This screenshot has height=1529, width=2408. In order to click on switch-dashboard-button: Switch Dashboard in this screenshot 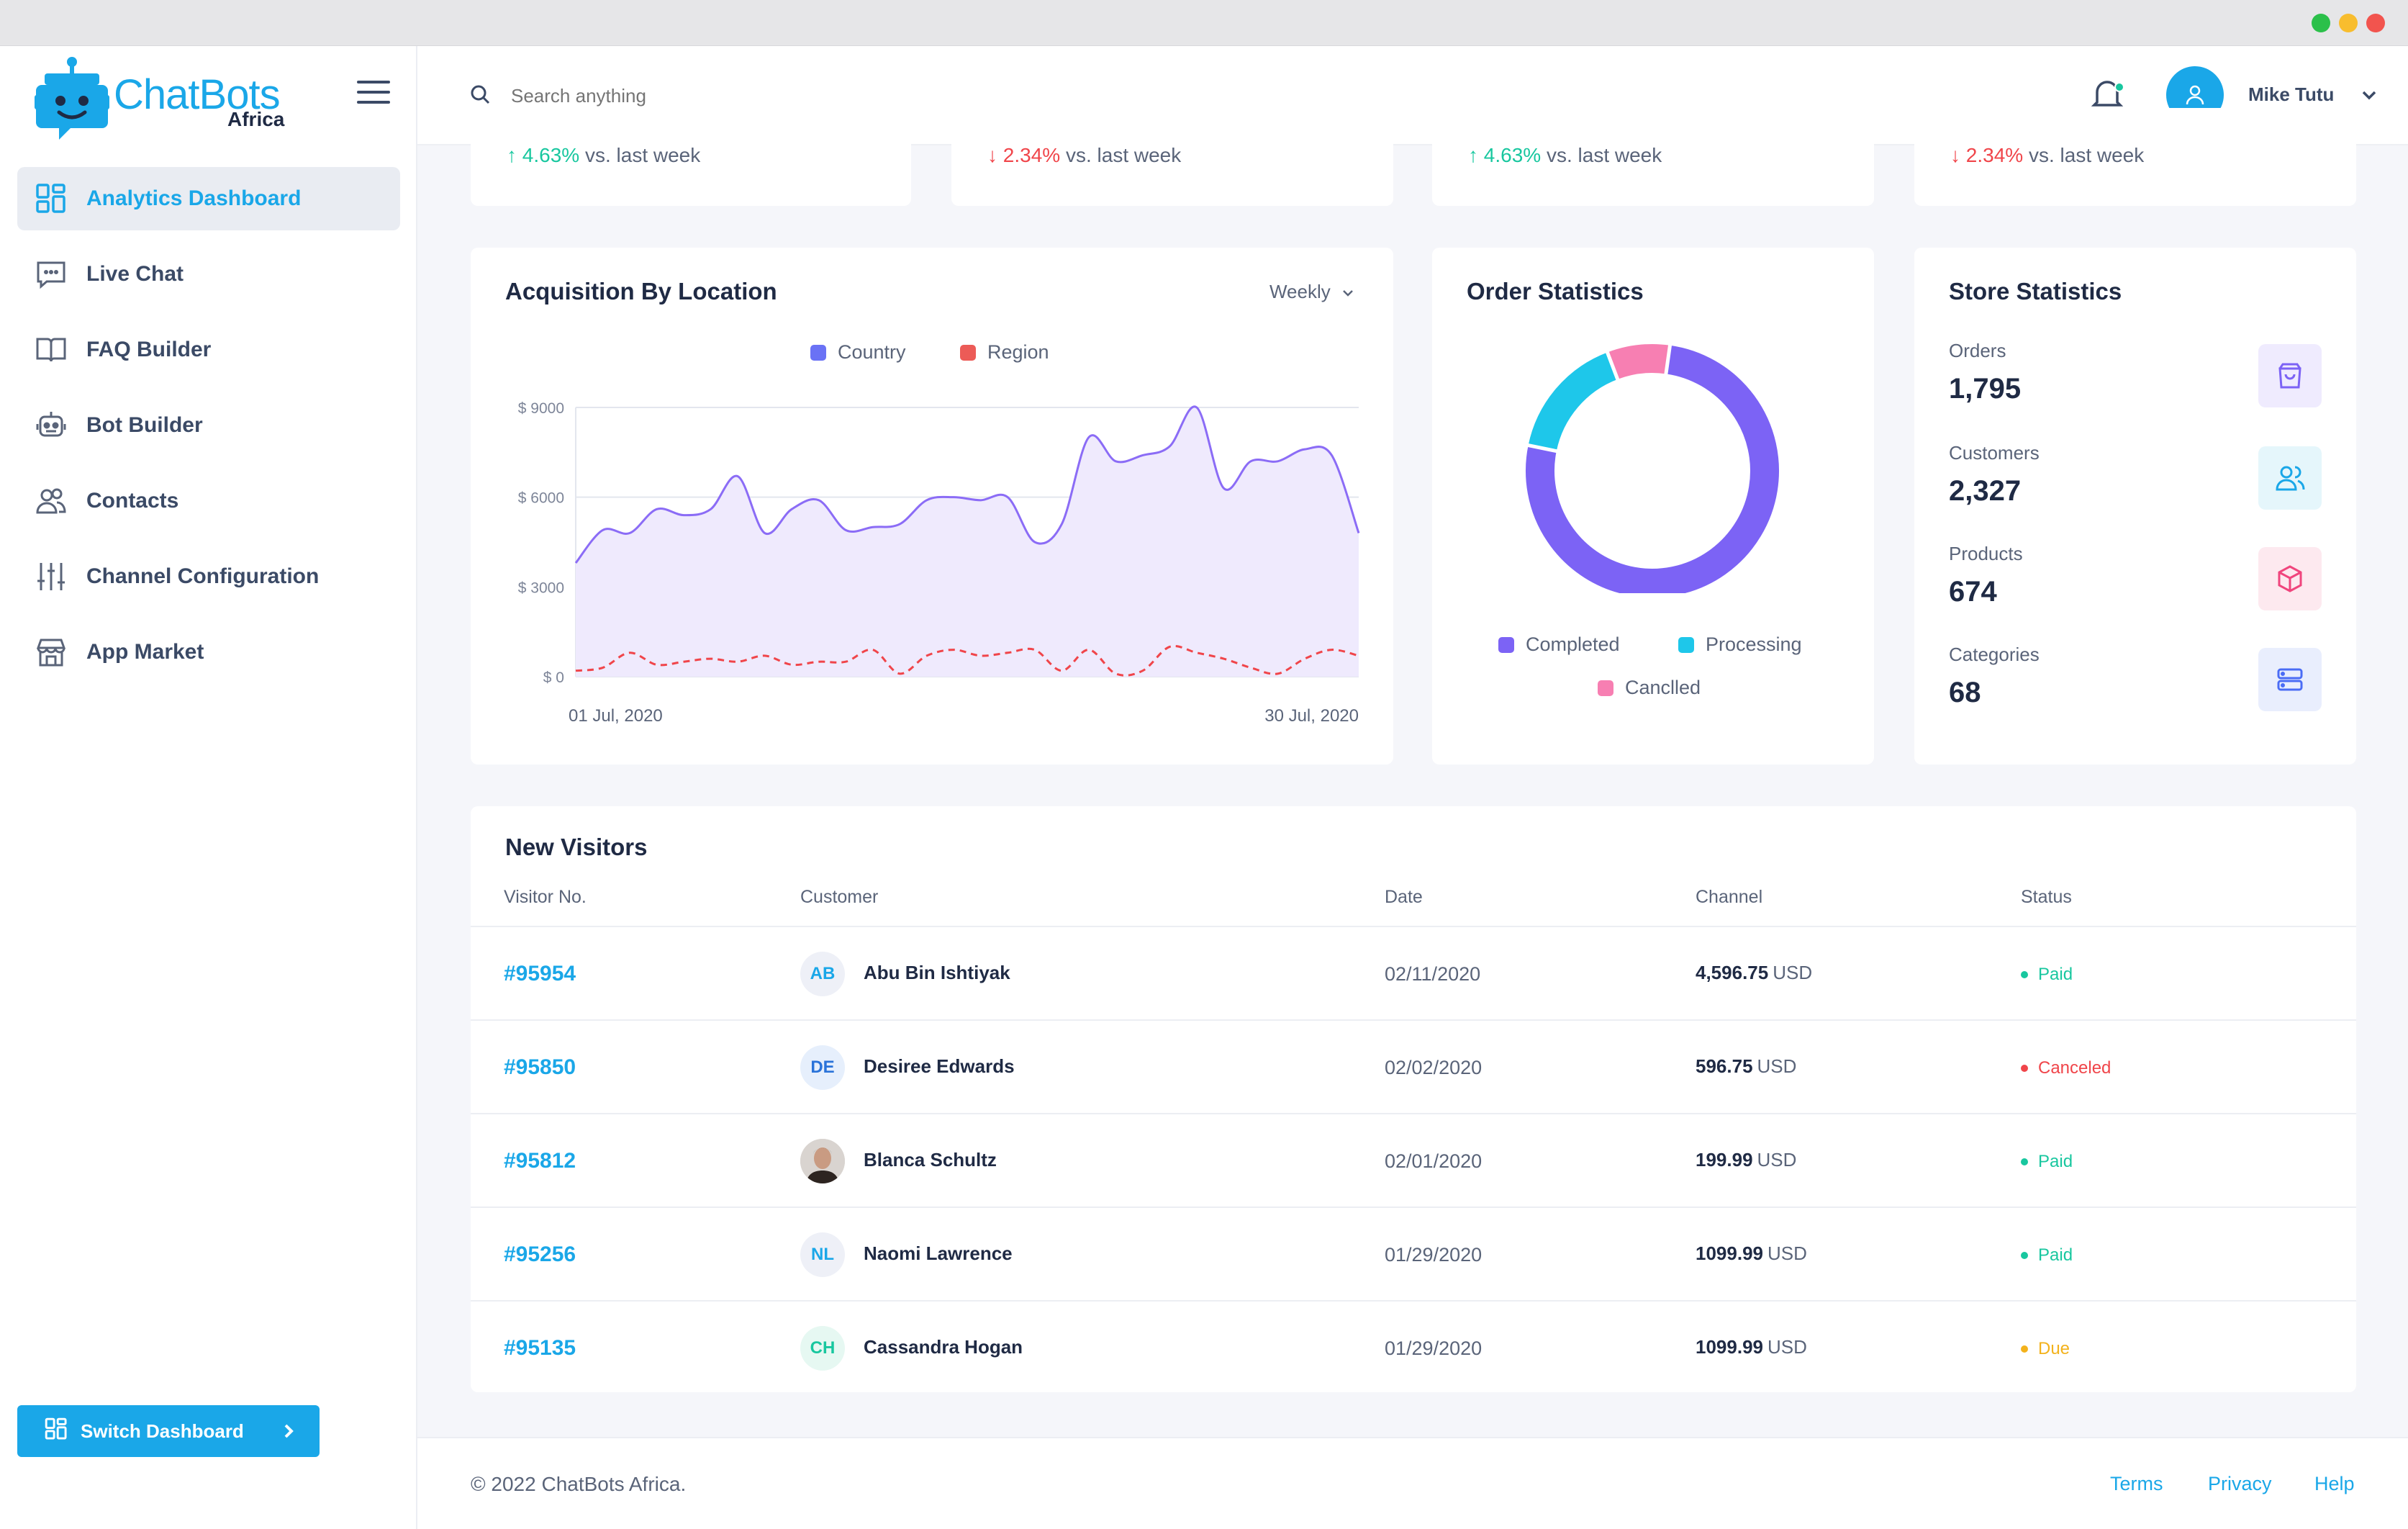, I will do `click(168, 1431)`.